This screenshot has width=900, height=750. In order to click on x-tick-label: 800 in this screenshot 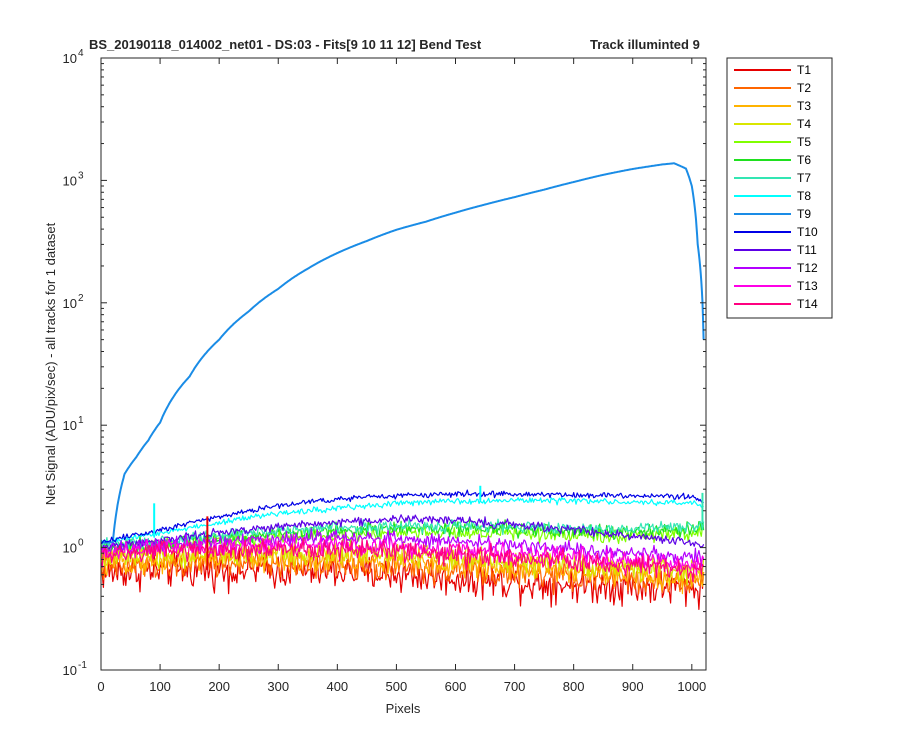, I will do `click(574, 686)`.